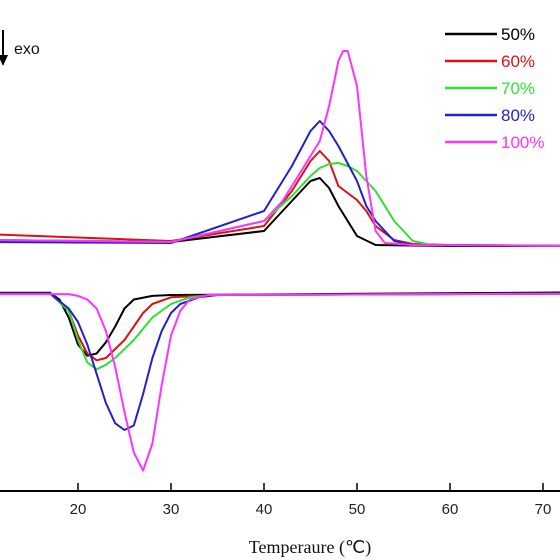 The image size is (560, 560). Describe the element at coordinates (78, 509) in the screenshot. I see `x-tick-label: 20` at that location.